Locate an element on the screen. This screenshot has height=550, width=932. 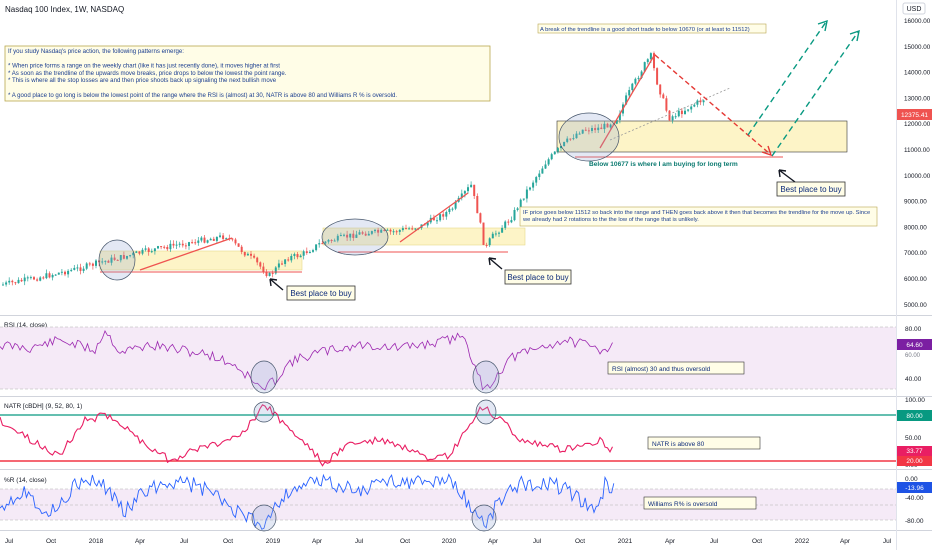
wr-line is located at coordinates (307, 501).